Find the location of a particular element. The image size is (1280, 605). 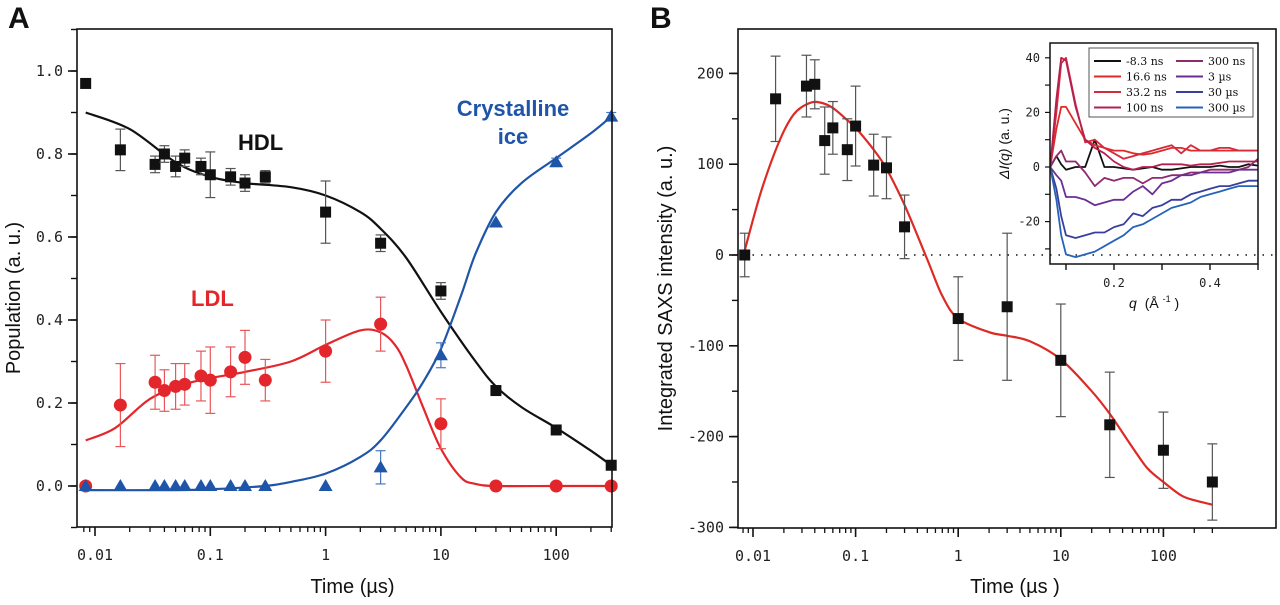

legend-label: 30 µs is located at coordinates (1223, 92).